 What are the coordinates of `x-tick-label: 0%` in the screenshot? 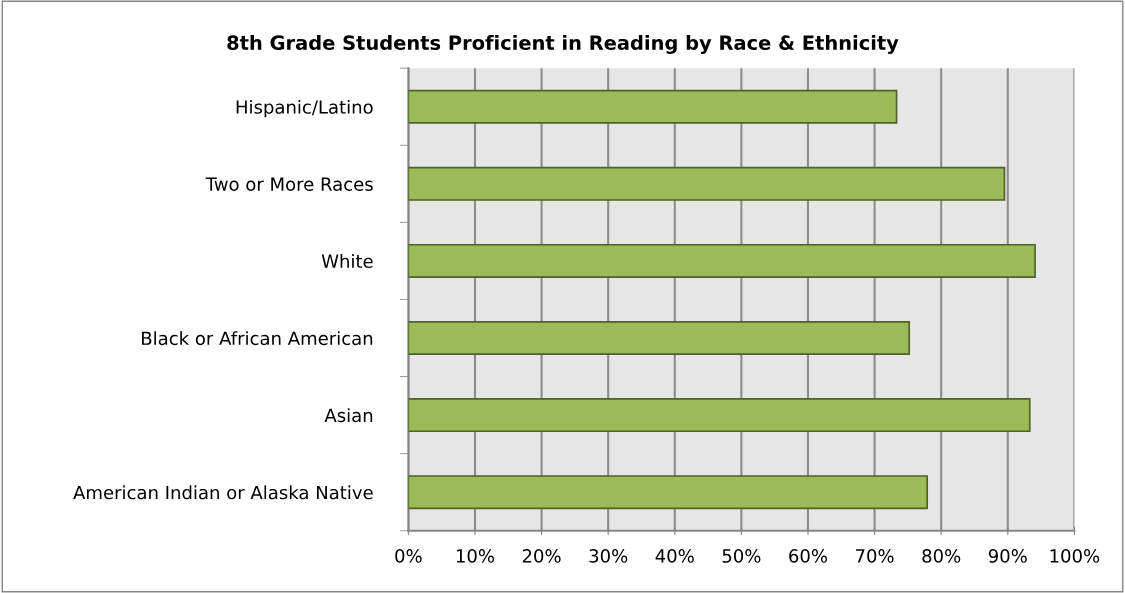 It's located at (408, 556).